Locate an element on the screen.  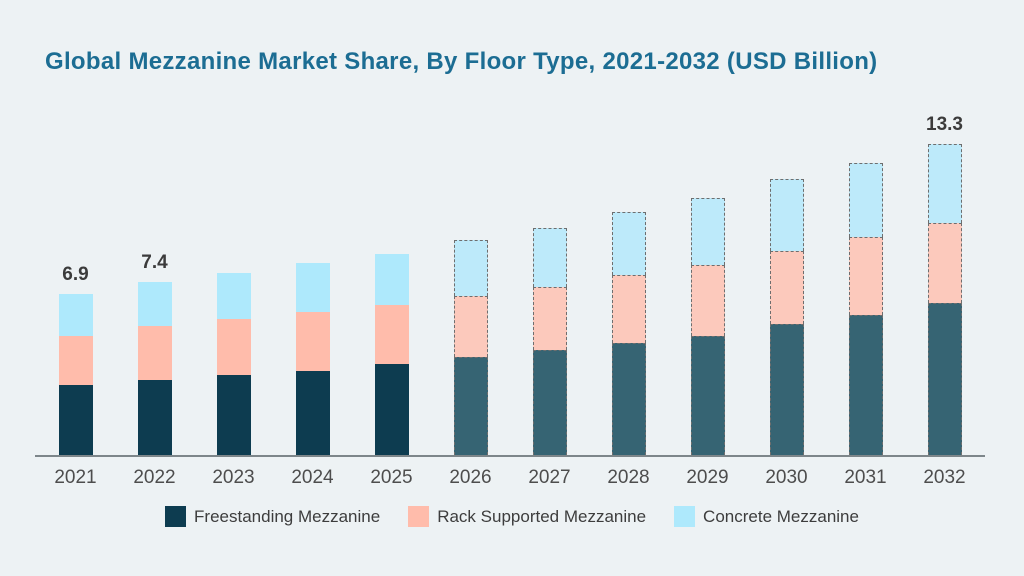
x-tick-label-2026: 2026 is located at coordinates (470, 477).